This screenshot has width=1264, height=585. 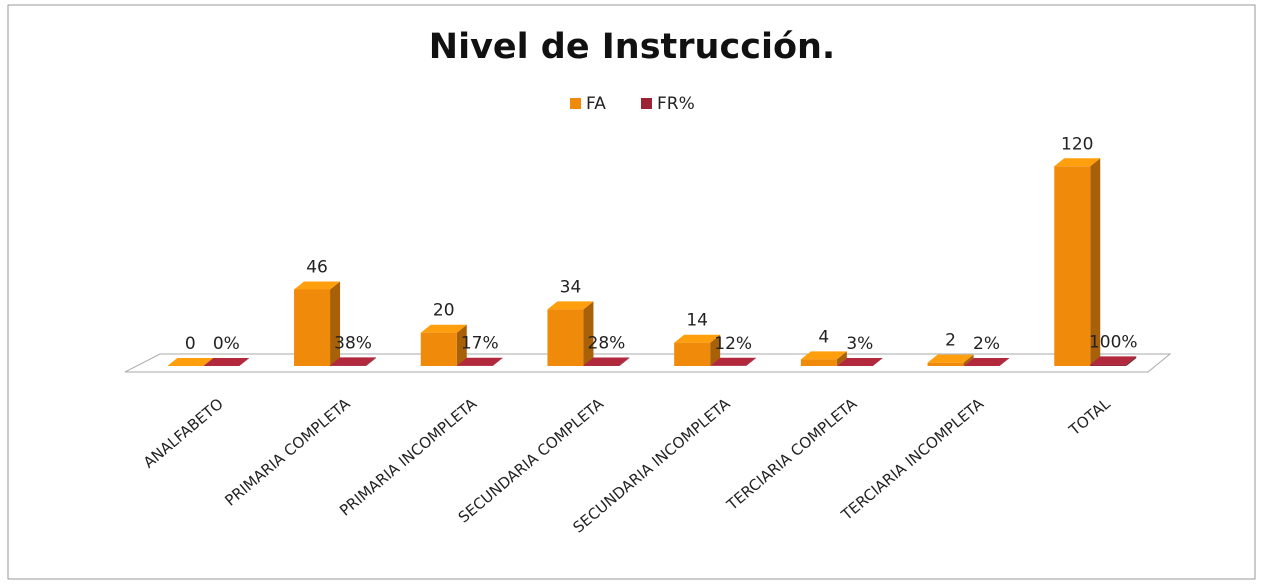 What do you see at coordinates (697, 321) in the screenshot?
I see `data-label: 14` at bounding box center [697, 321].